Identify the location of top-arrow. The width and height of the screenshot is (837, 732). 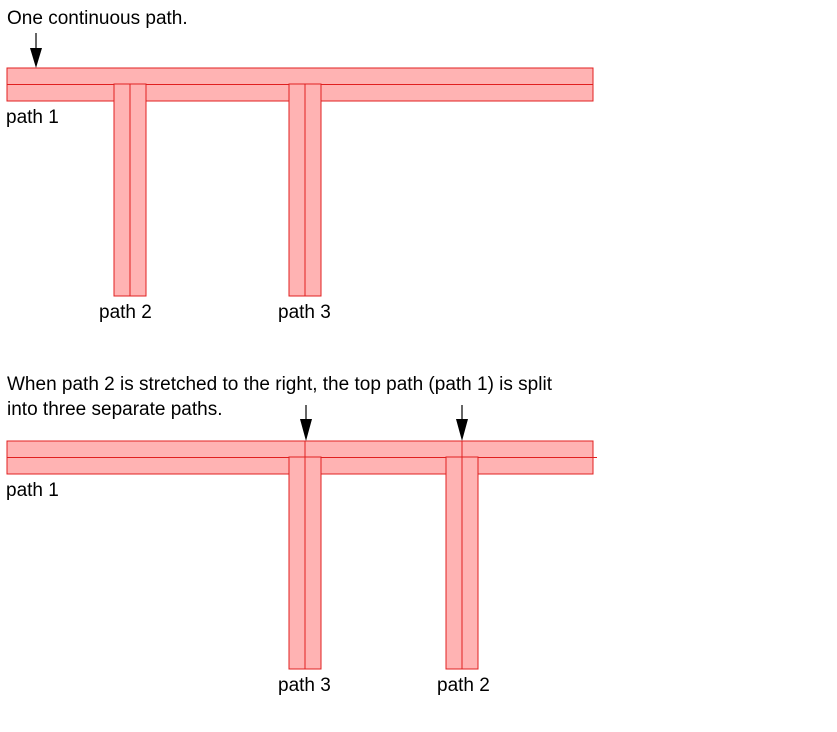
(36, 50).